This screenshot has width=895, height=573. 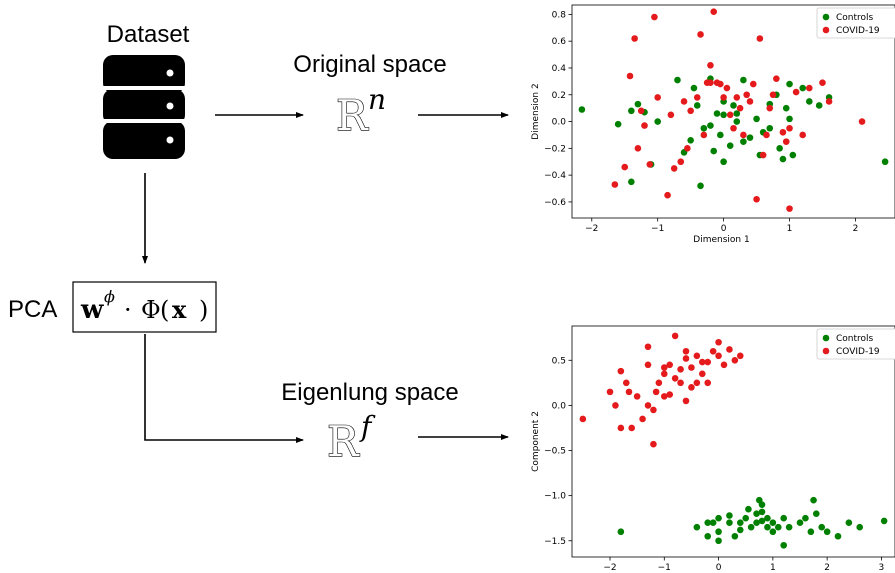 I want to click on y-tick-label: 0.5, so click(x=559, y=361).